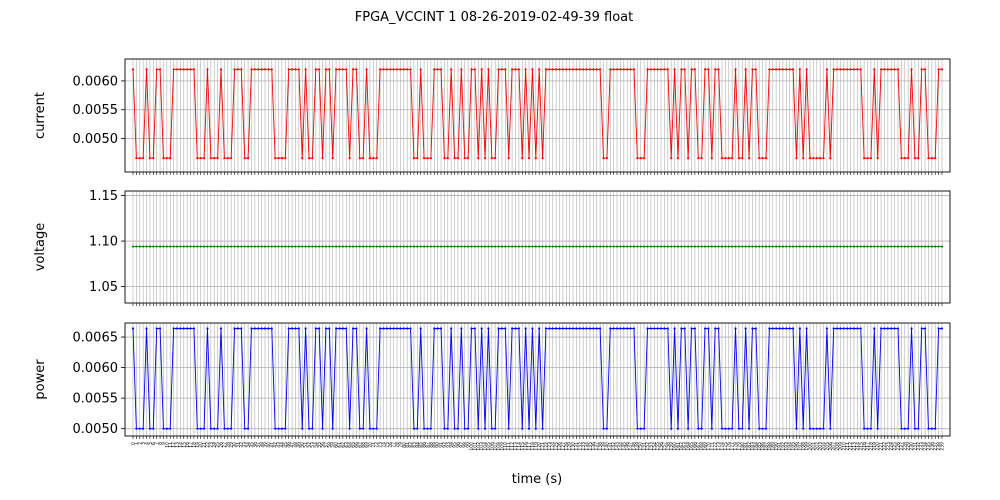 This screenshot has height=500, width=1000. What do you see at coordinates (509, 446) in the screenshot?
I see `x-tick-label: 111` at bounding box center [509, 446].